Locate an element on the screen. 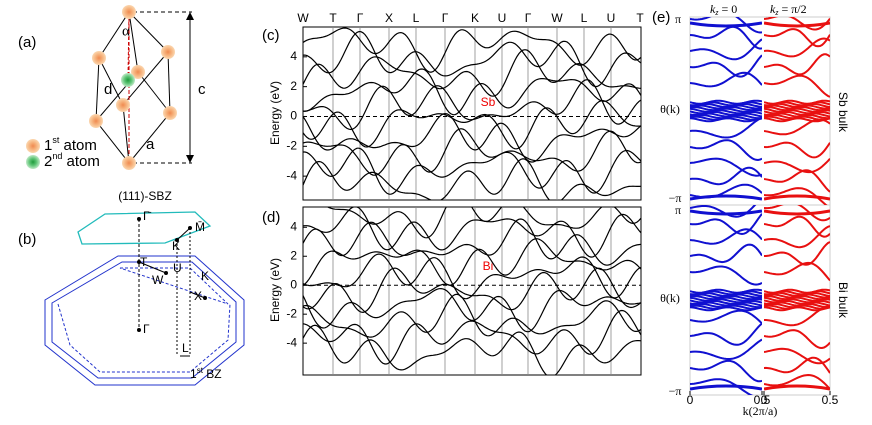  y-label: −π is located at coordinates (675, 391).